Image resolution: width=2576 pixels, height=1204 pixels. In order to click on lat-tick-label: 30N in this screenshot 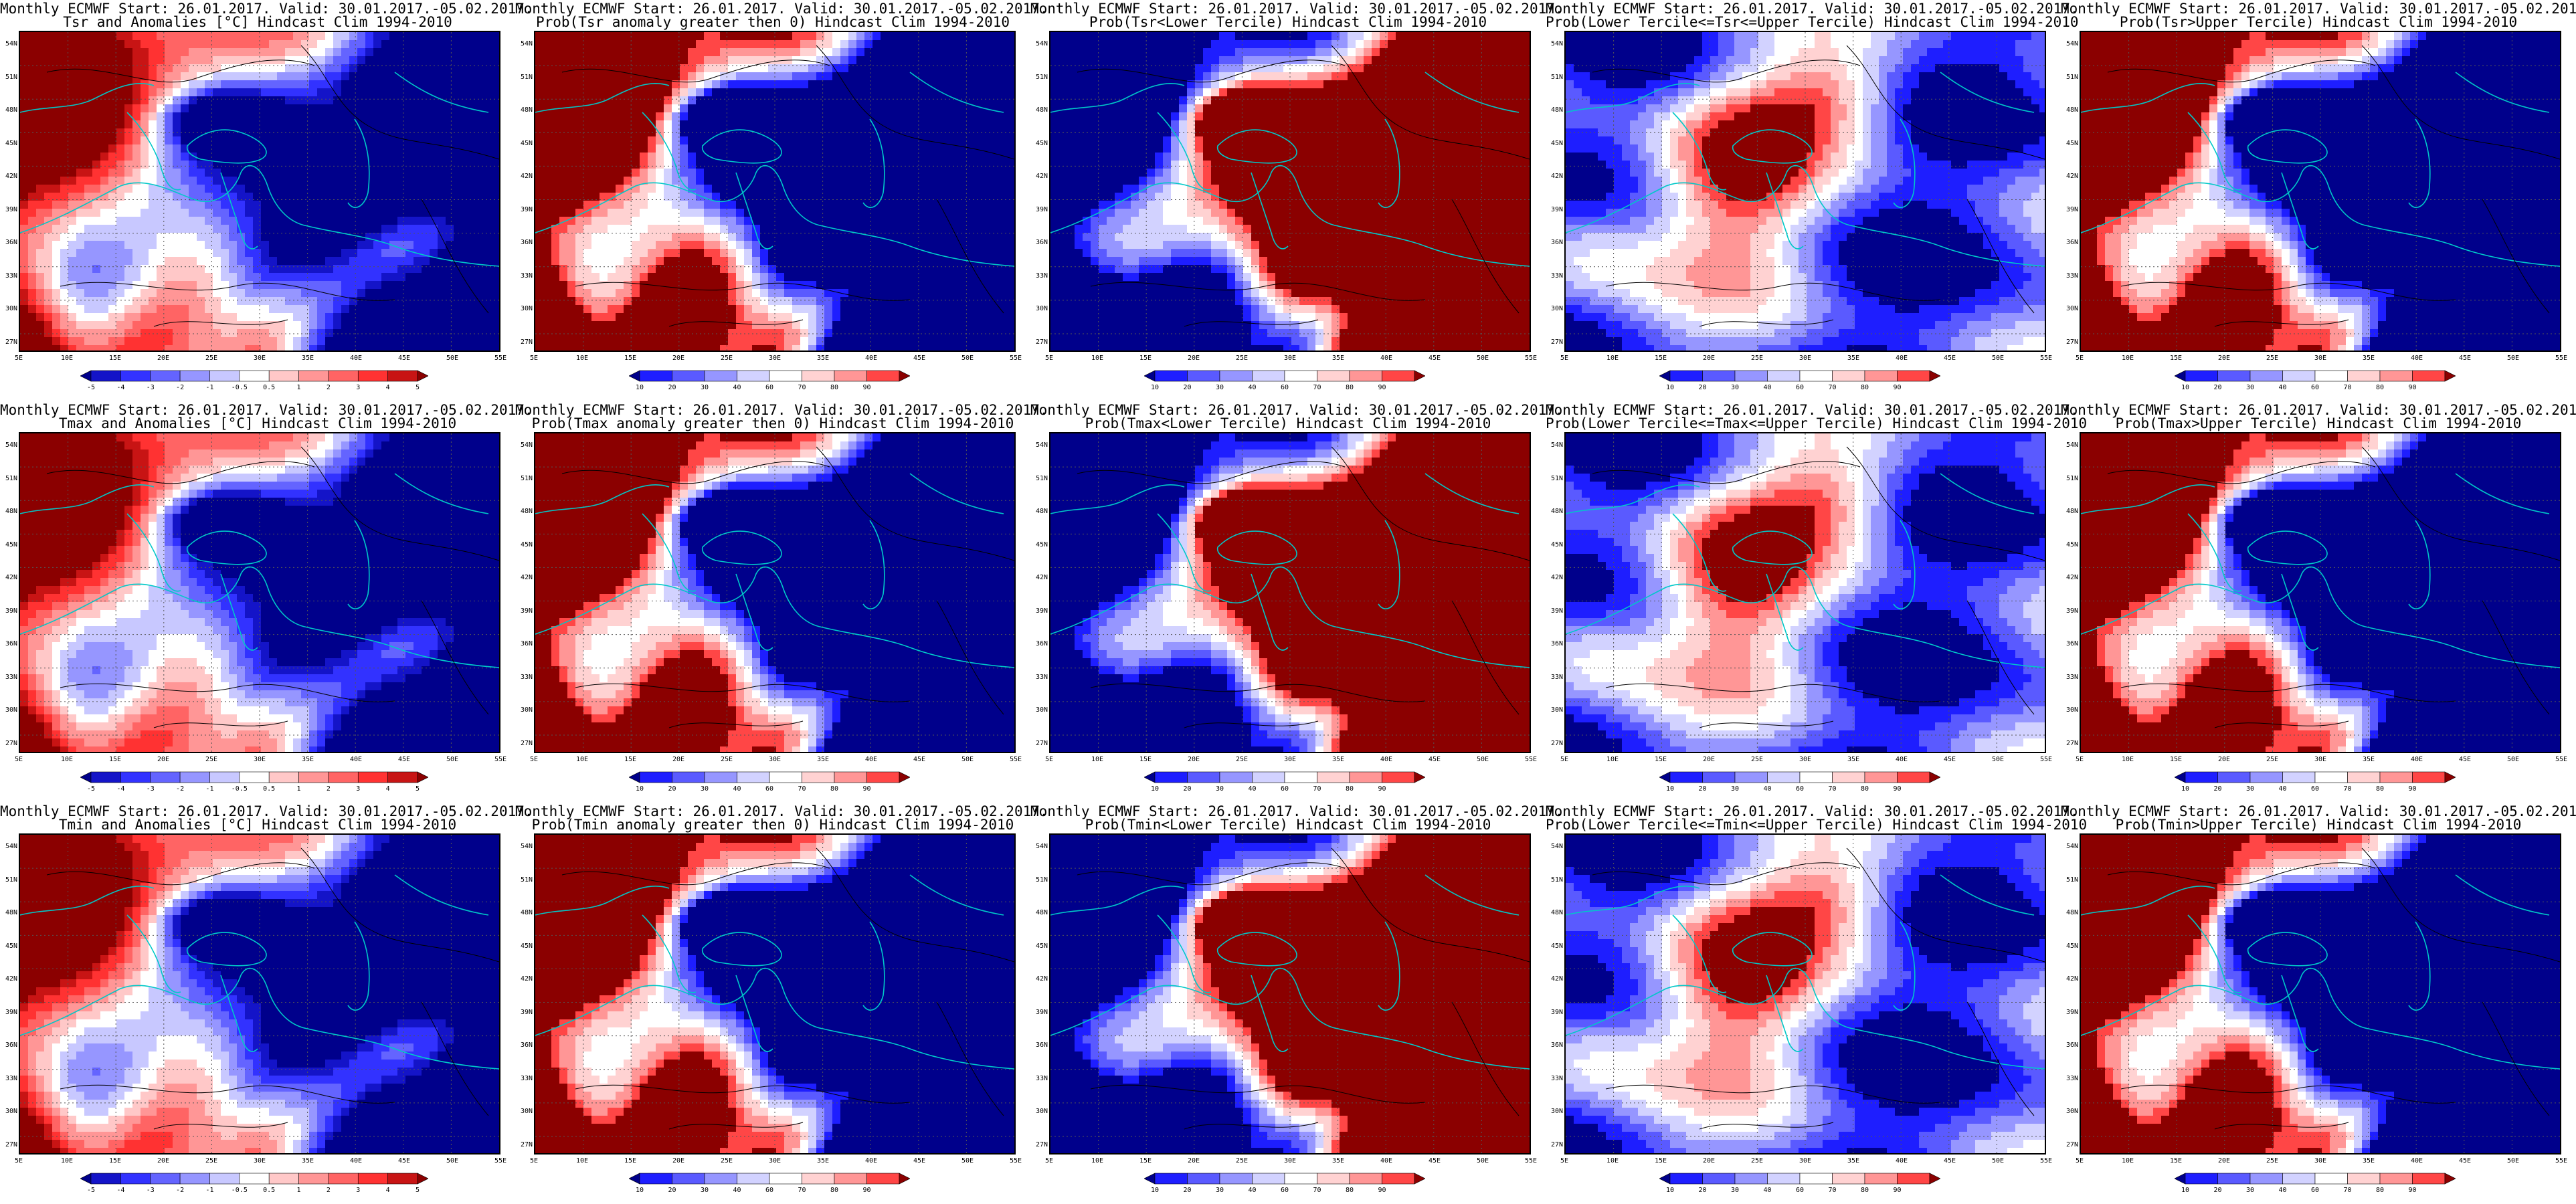, I will do `click(525, 308)`.